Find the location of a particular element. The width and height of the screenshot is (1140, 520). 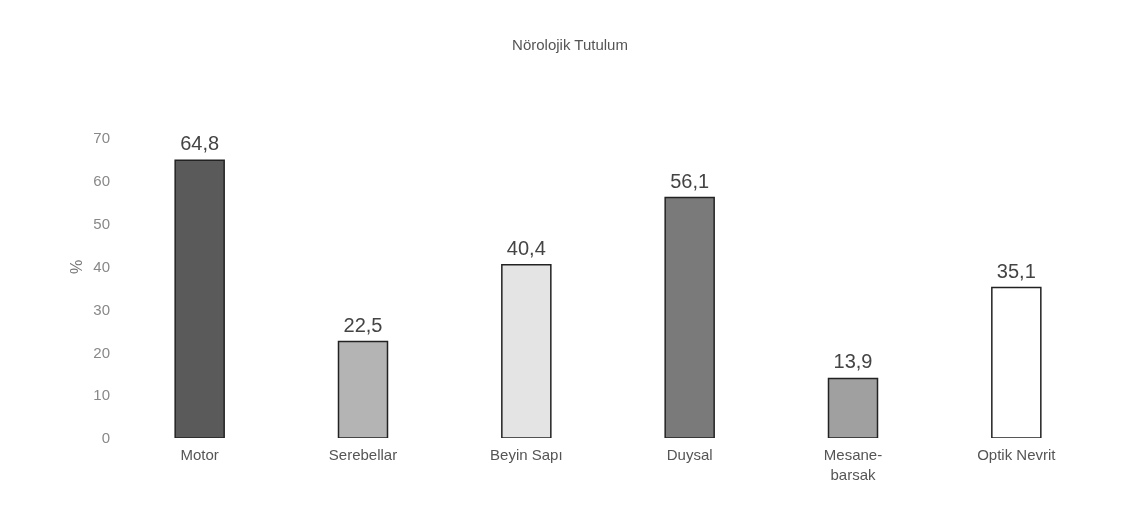

y-tick-label: 0 is located at coordinates (105, 438).